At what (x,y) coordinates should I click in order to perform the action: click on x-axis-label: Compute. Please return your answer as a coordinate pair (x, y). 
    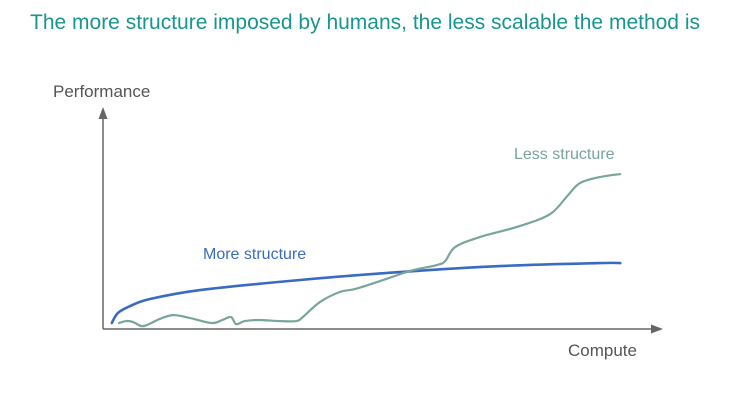
    Looking at the image, I should click on (602, 350).